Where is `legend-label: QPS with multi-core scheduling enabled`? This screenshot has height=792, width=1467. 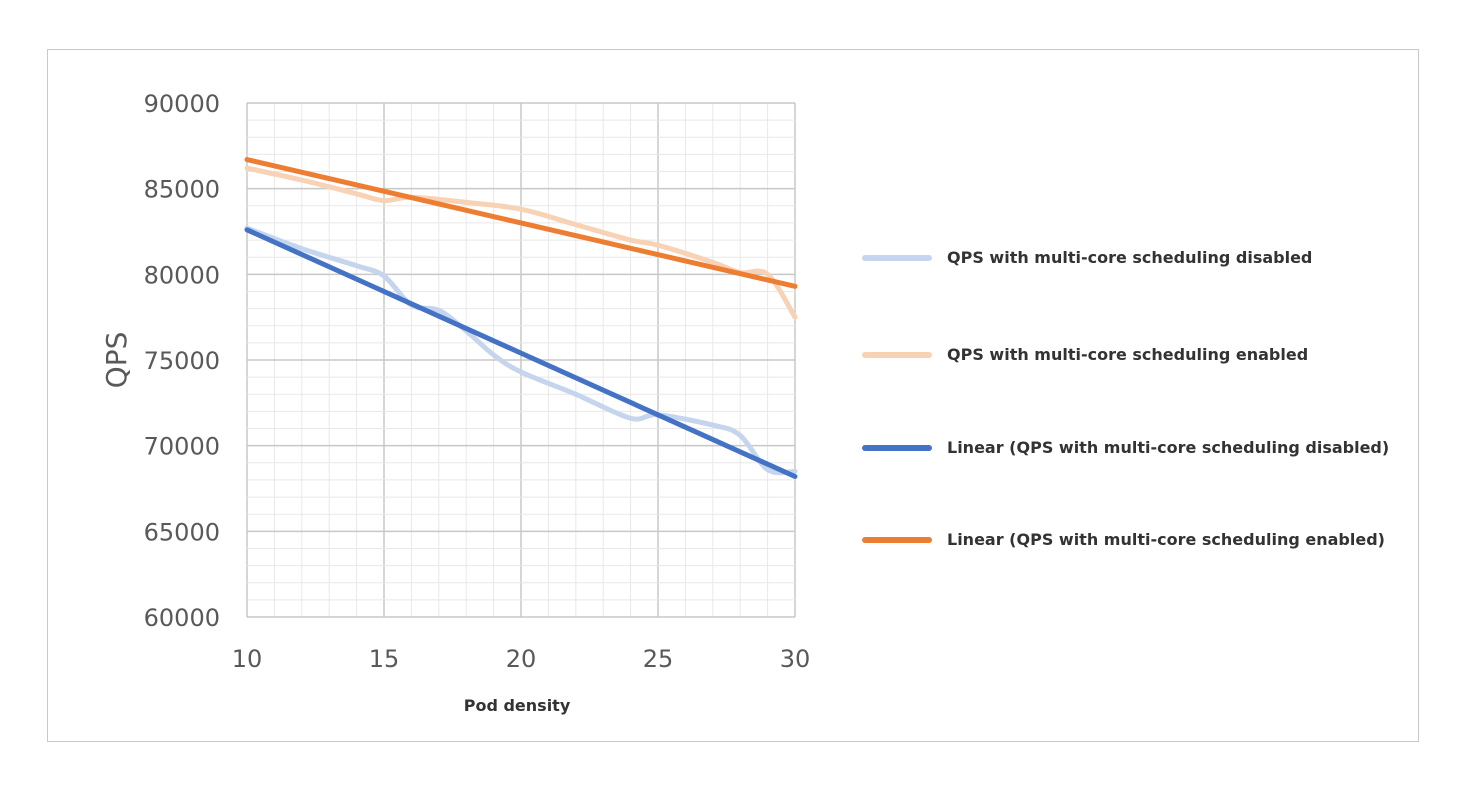
legend-label: QPS with multi-core scheduling enabled is located at coordinates (1128, 354).